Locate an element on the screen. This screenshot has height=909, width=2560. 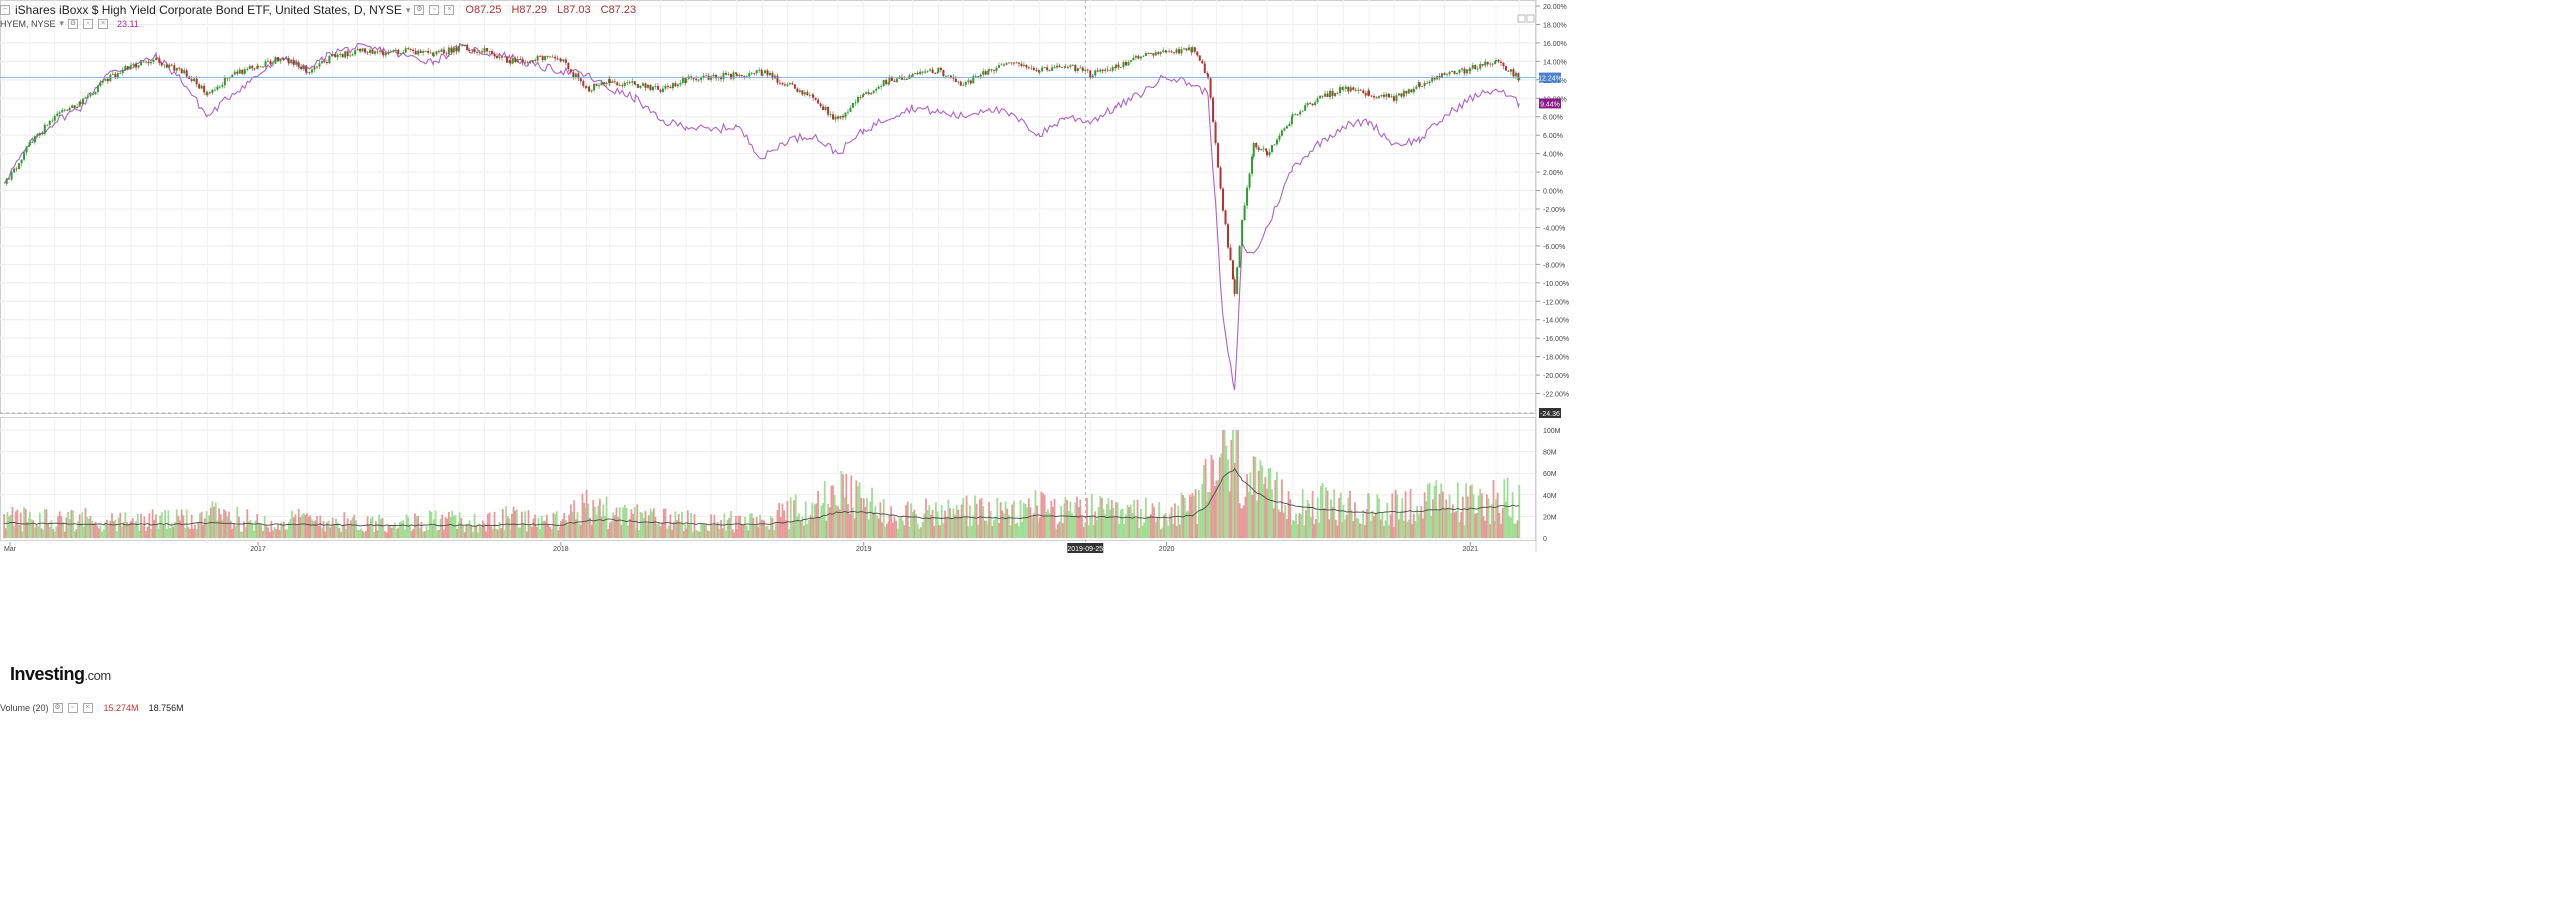
price-tick-label: 4.00% is located at coordinates (1553, 155).